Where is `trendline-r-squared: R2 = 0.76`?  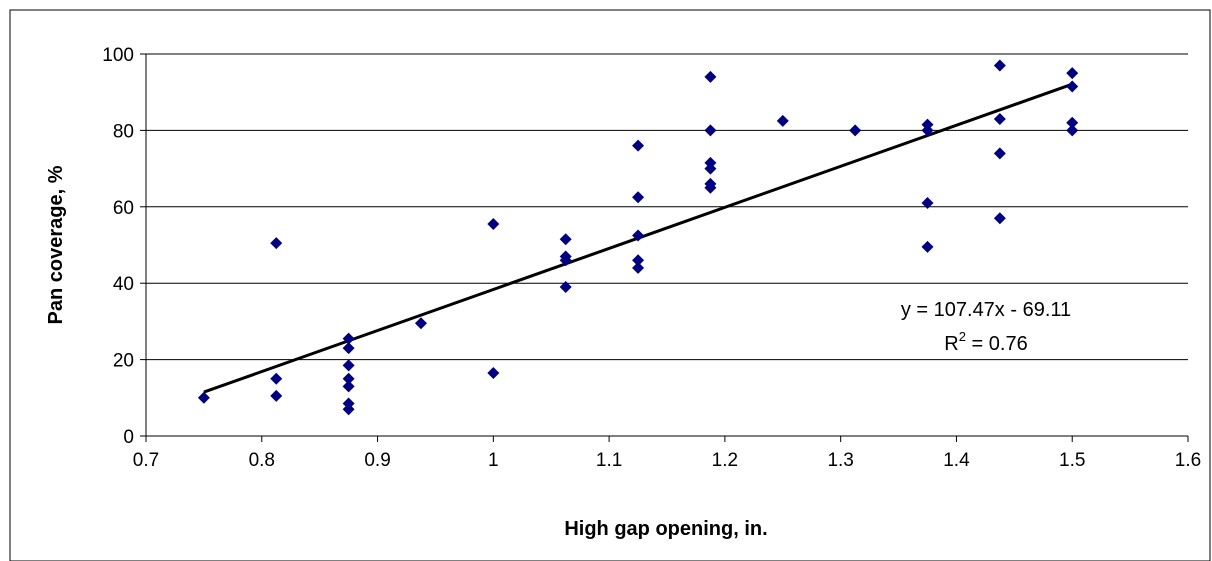 trendline-r-squared: R2 = 0.76 is located at coordinates (985, 342).